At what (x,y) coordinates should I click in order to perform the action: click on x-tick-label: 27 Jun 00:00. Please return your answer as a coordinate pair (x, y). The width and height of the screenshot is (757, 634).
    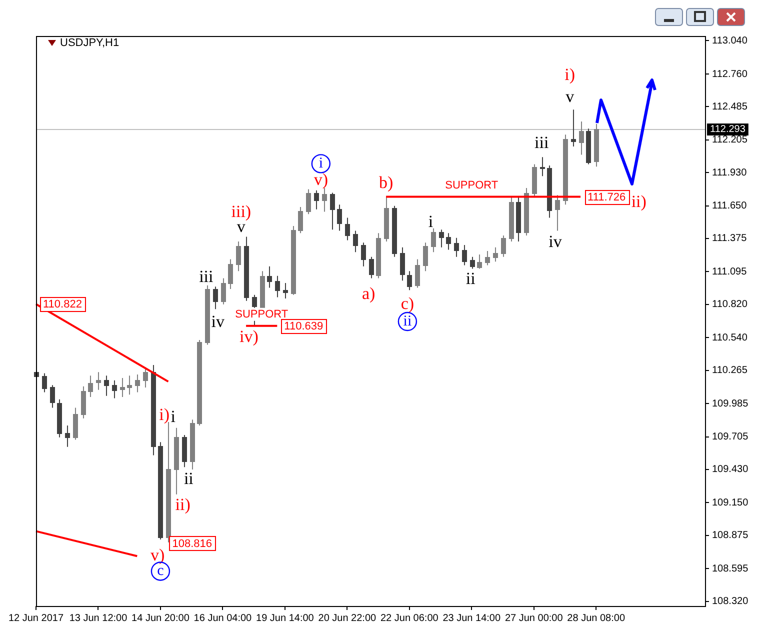
    Looking at the image, I should click on (534, 618).